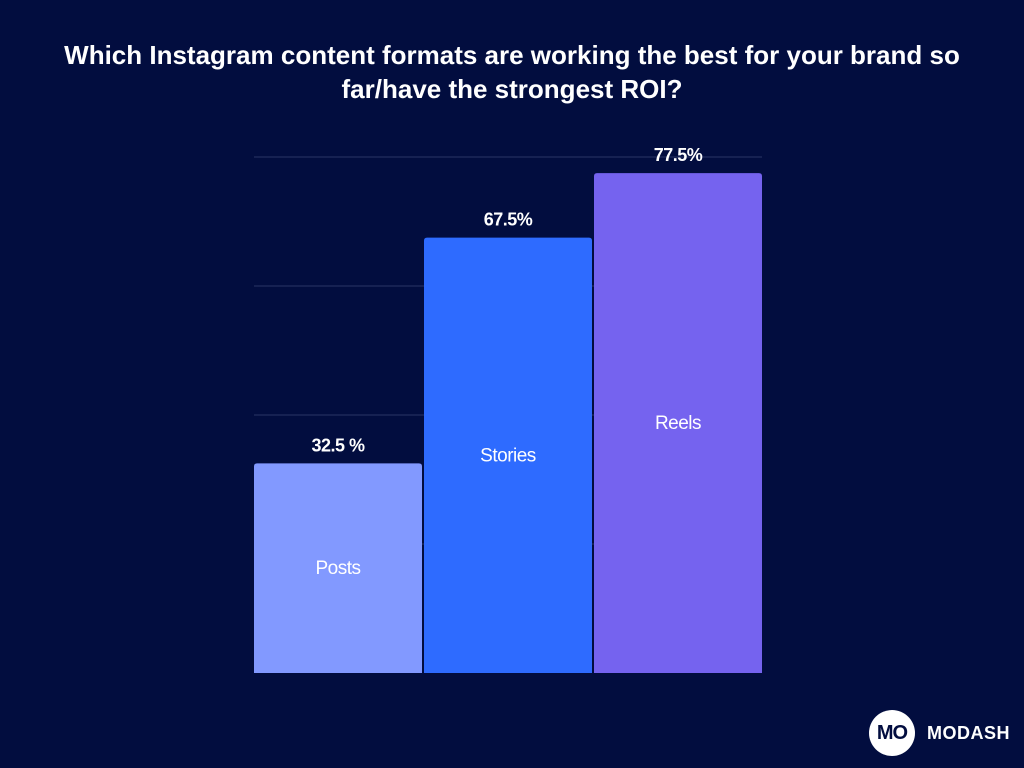  I want to click on brand-name: MODASH, so click(968, 732).